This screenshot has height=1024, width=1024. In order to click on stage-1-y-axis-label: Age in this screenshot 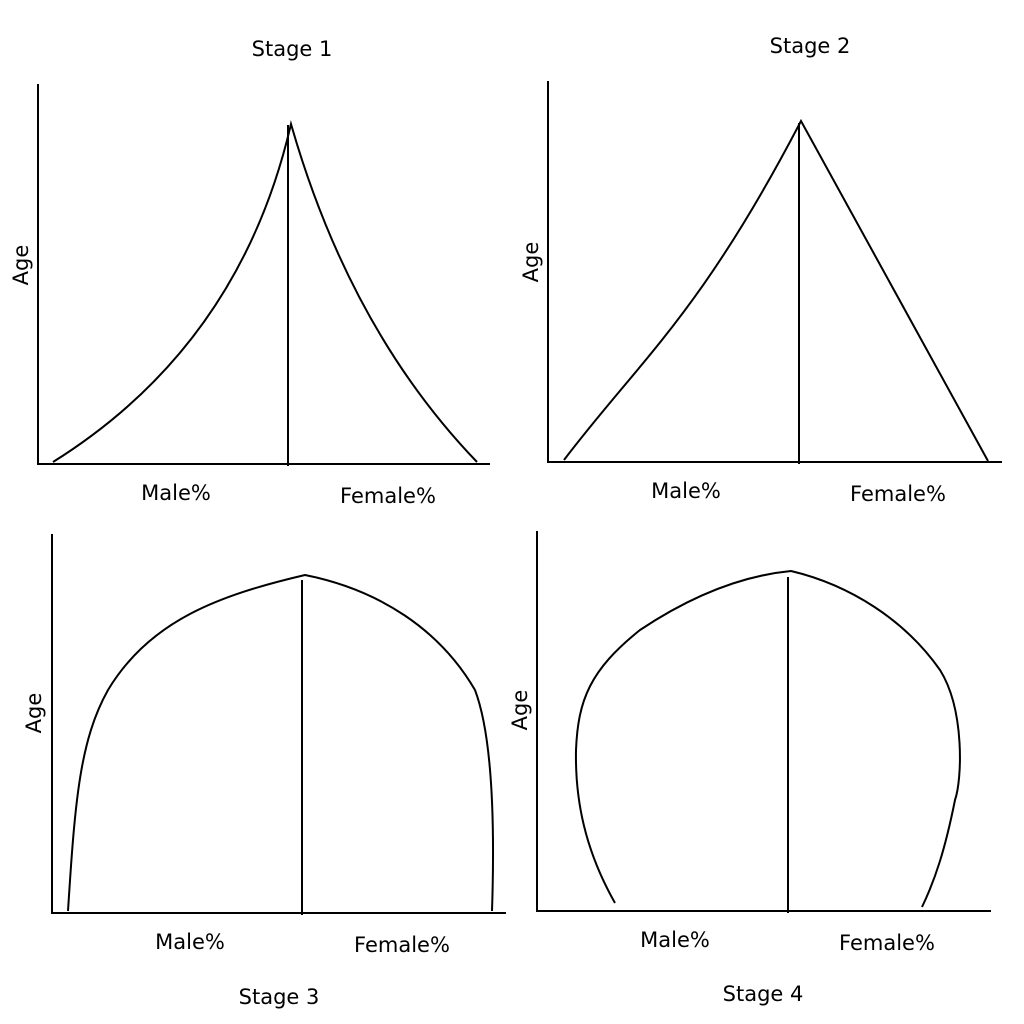, I will do `click(21, 265)`.